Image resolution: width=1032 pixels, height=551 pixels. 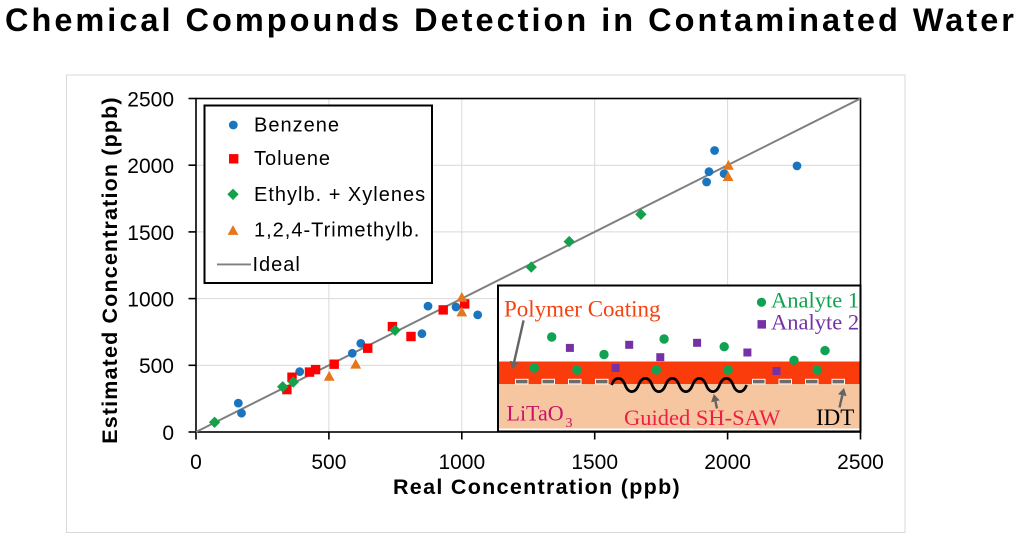 I want to click on svg-text: IDT, so click(x=835, y=417).